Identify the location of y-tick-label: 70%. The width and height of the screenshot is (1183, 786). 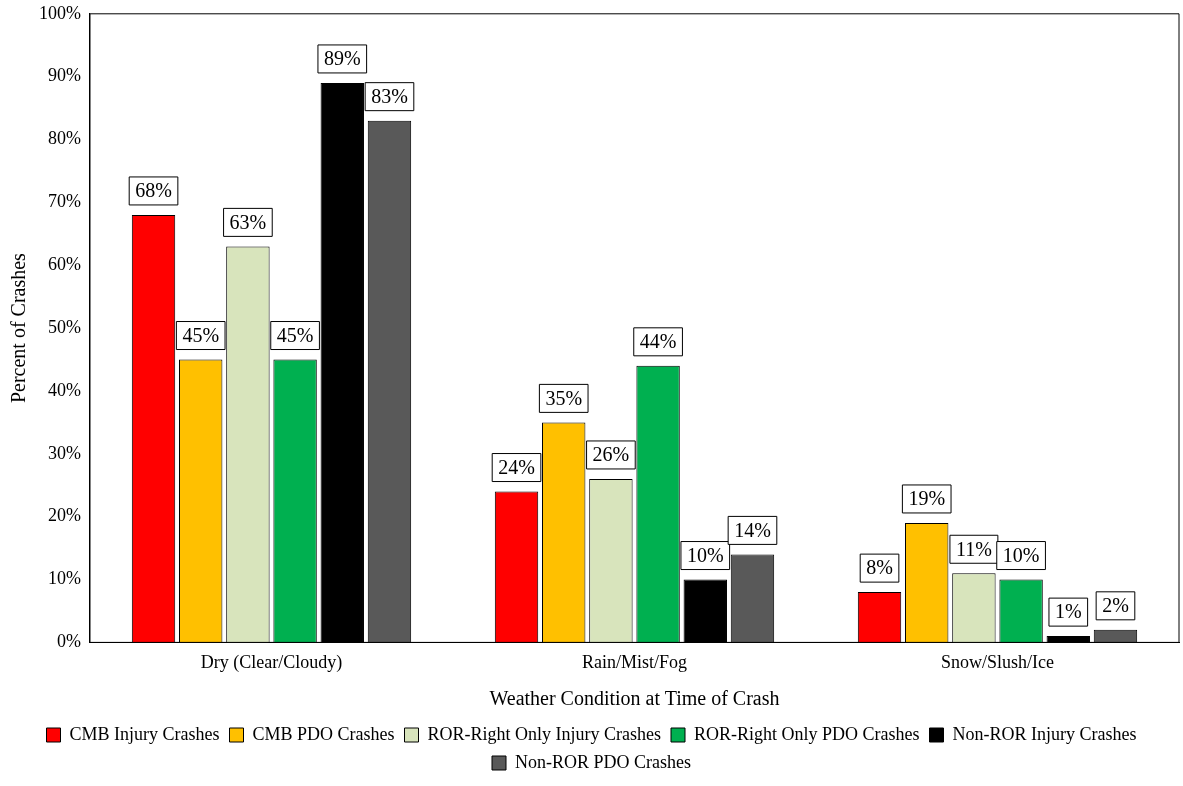
(64, 201).